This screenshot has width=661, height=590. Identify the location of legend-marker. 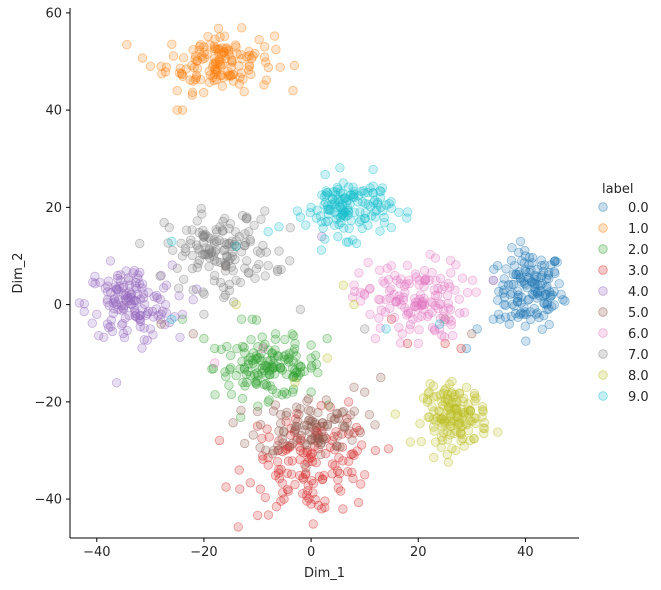
(603, 333).